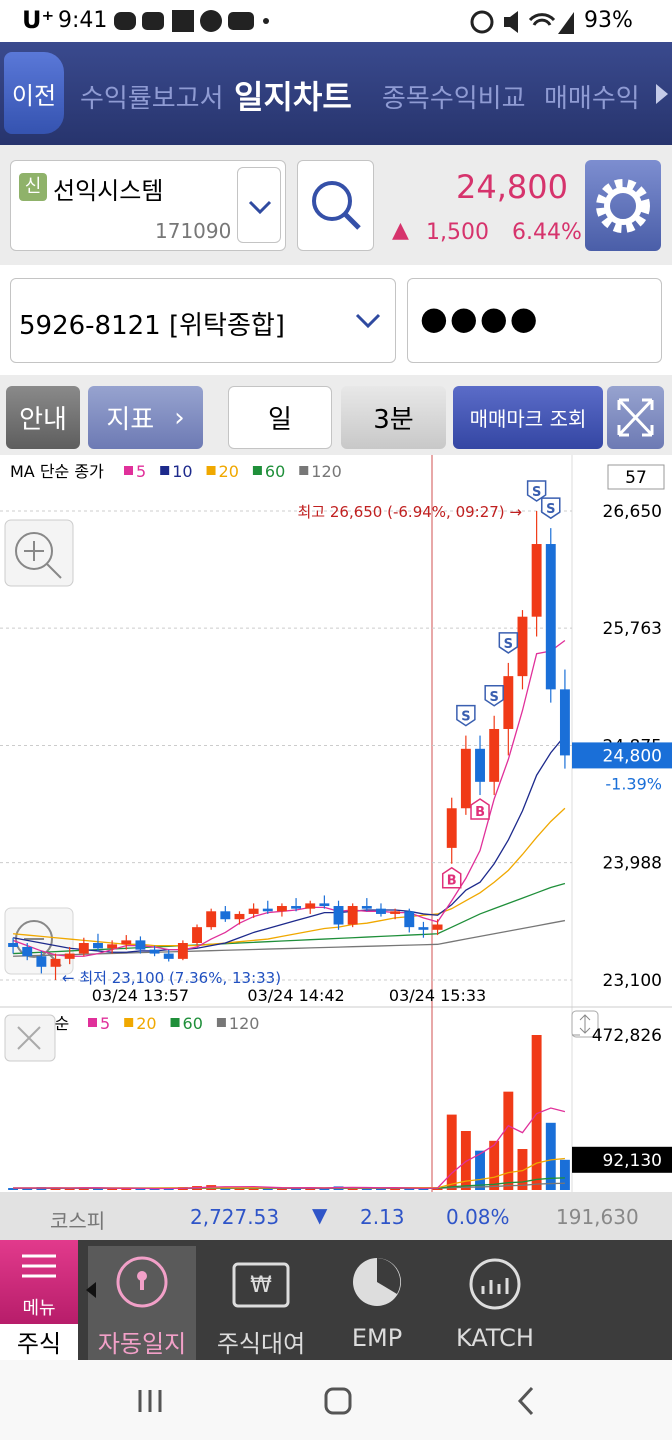 The width and height of the screenshot is (672, 1440). I want to click on tab-active: 일지차트, so click(293, 97).